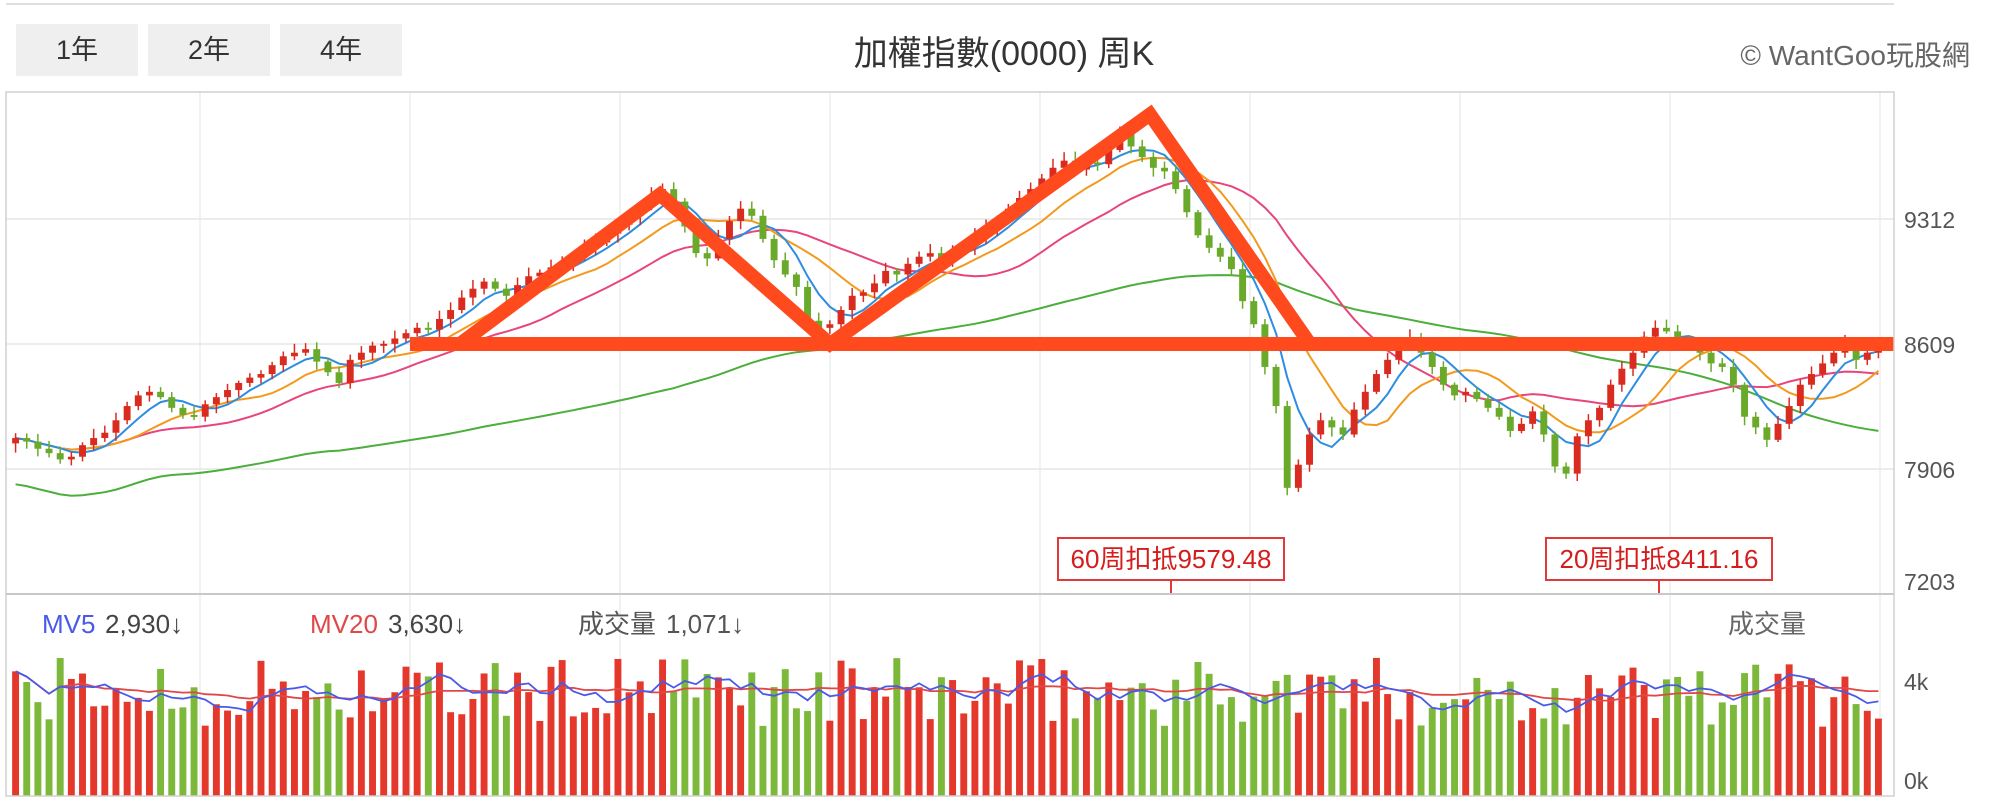  I want to click on annotation-20w: 20周扣抵8411.16, so click(1659, 565).